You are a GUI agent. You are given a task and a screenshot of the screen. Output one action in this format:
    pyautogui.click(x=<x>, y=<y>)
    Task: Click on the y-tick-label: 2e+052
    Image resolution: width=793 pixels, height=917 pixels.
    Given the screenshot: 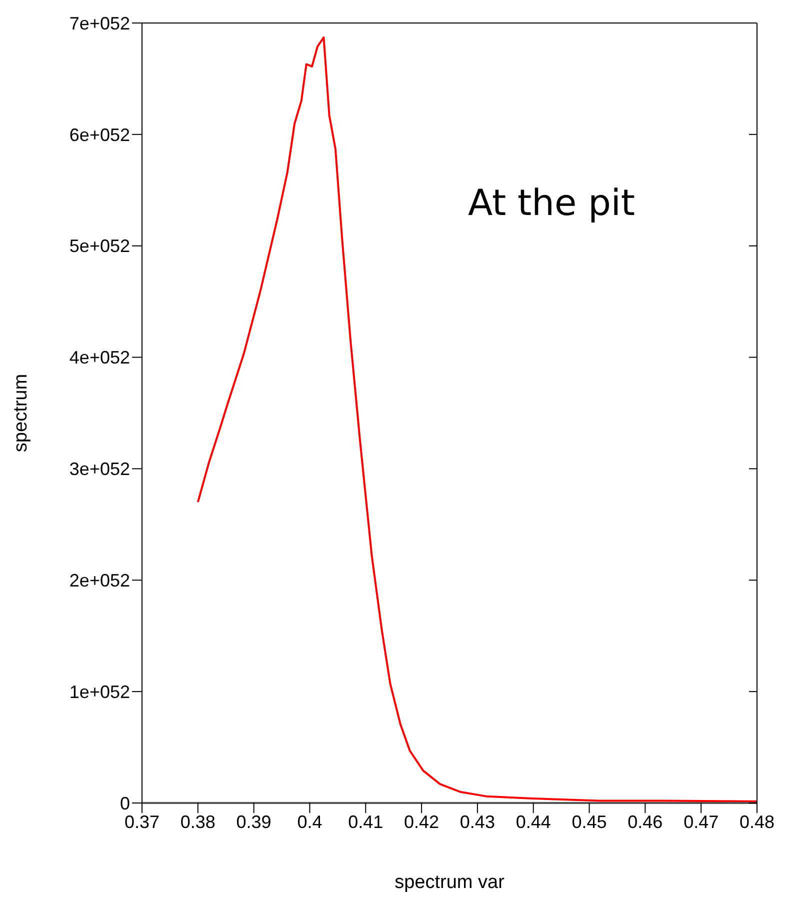 What is the action you would take?
    pyautogui.click(x=99, y=580)
    